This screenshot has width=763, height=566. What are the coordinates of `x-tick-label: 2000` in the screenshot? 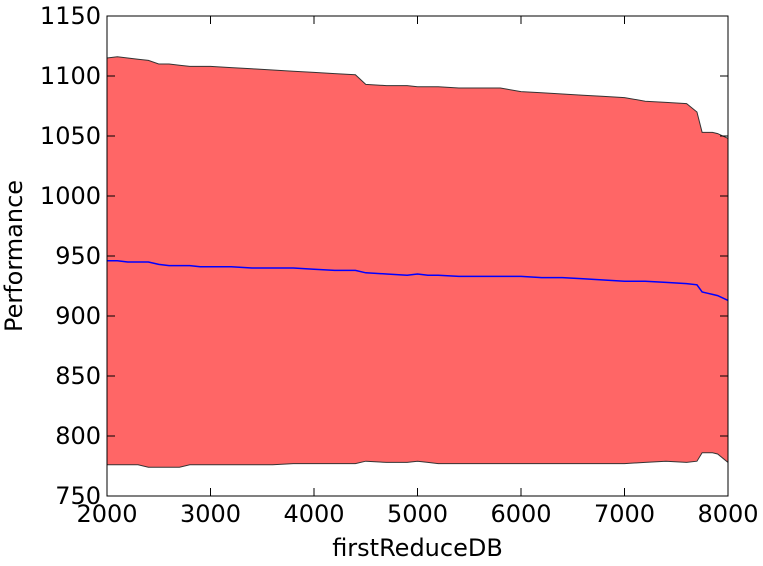 It's located at (106, 514).